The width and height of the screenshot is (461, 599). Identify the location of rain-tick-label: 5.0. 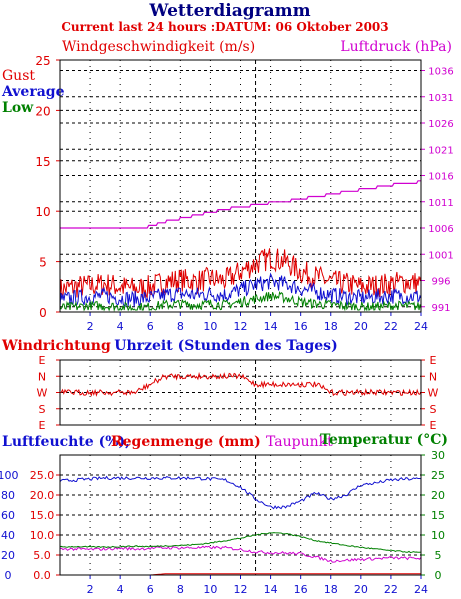
(42, 555).